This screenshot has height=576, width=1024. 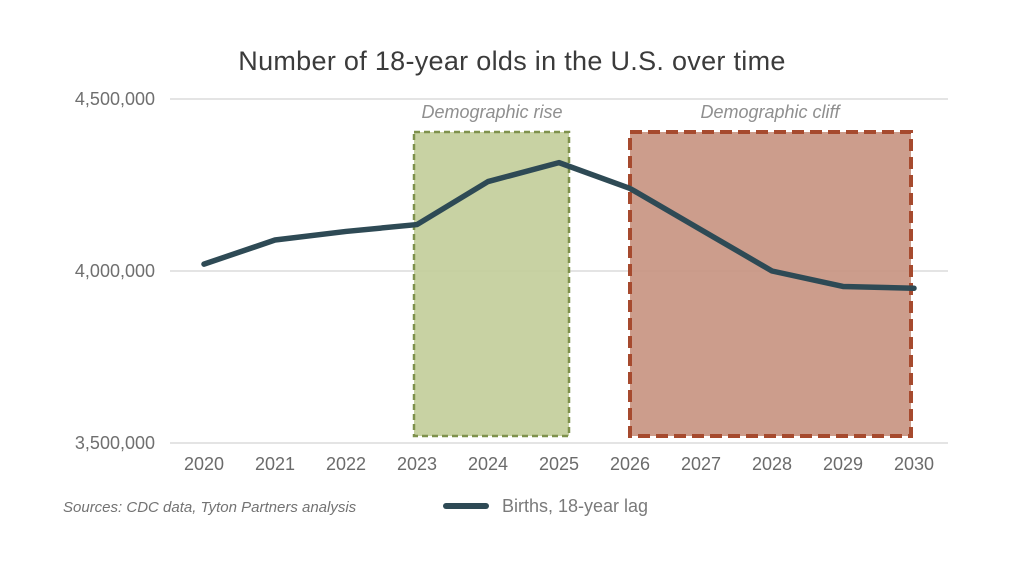 What do you see at coordinates (488, 464) in the screenshot?
I see `x-tick-label: 2024` at bounding box center [488, 464].